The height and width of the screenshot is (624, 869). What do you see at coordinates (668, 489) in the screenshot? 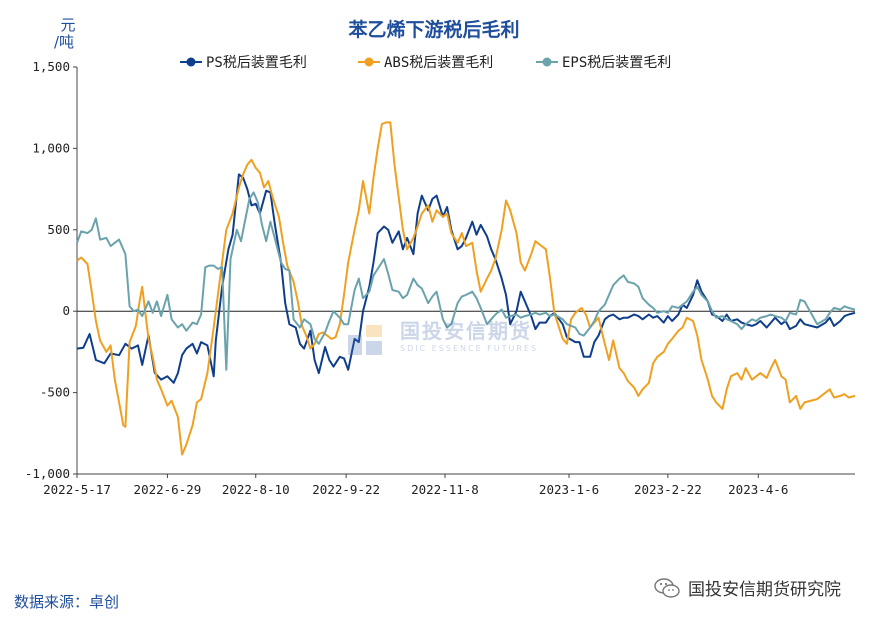
I see `x-tick-label: 2023-2-22` at bounding box center [668, 489].